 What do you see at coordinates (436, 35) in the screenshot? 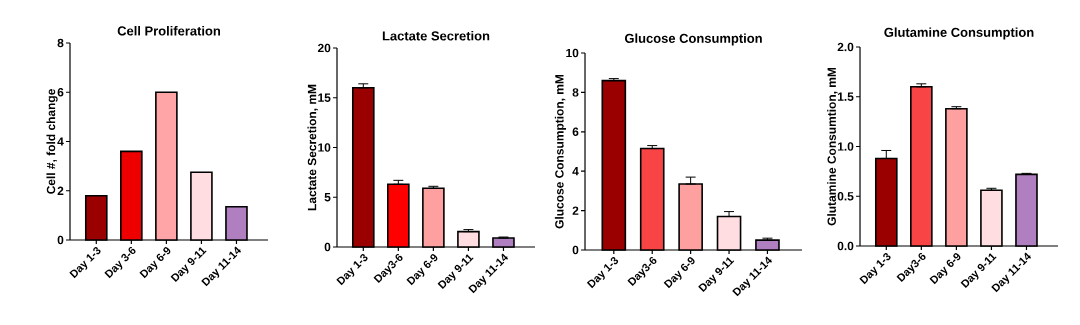
I see `chart-title: Lactate Secretion` at bounding box center [436, 35].